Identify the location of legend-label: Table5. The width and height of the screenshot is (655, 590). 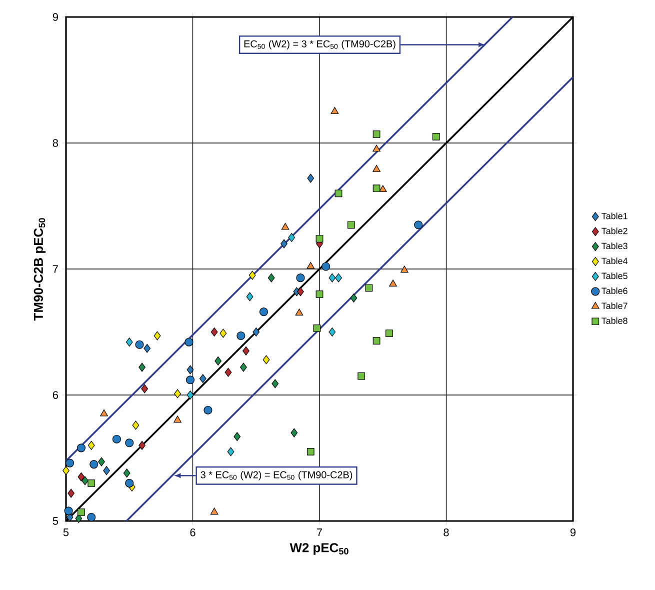
(615, 276).